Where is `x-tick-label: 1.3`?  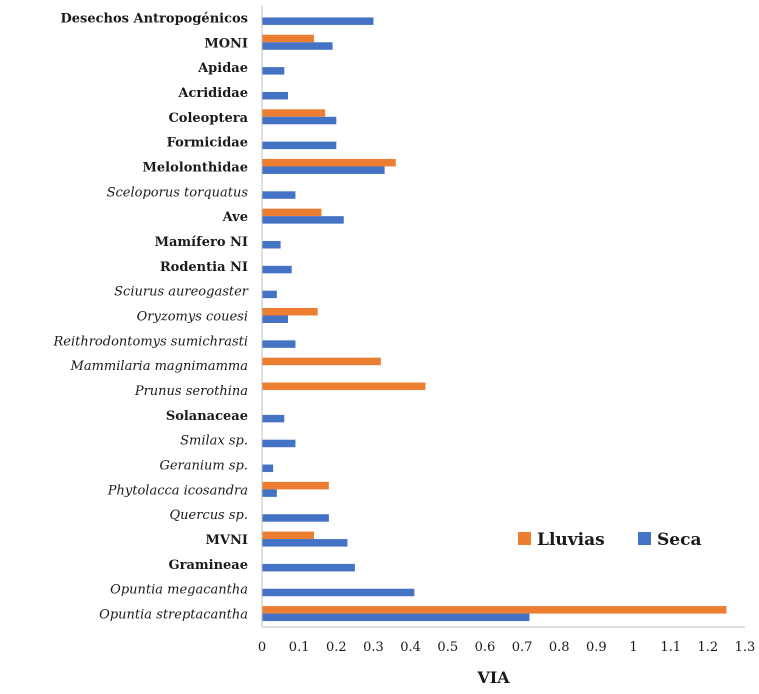
x-tick-label: 1.3 is located at coordinates (745, 647).